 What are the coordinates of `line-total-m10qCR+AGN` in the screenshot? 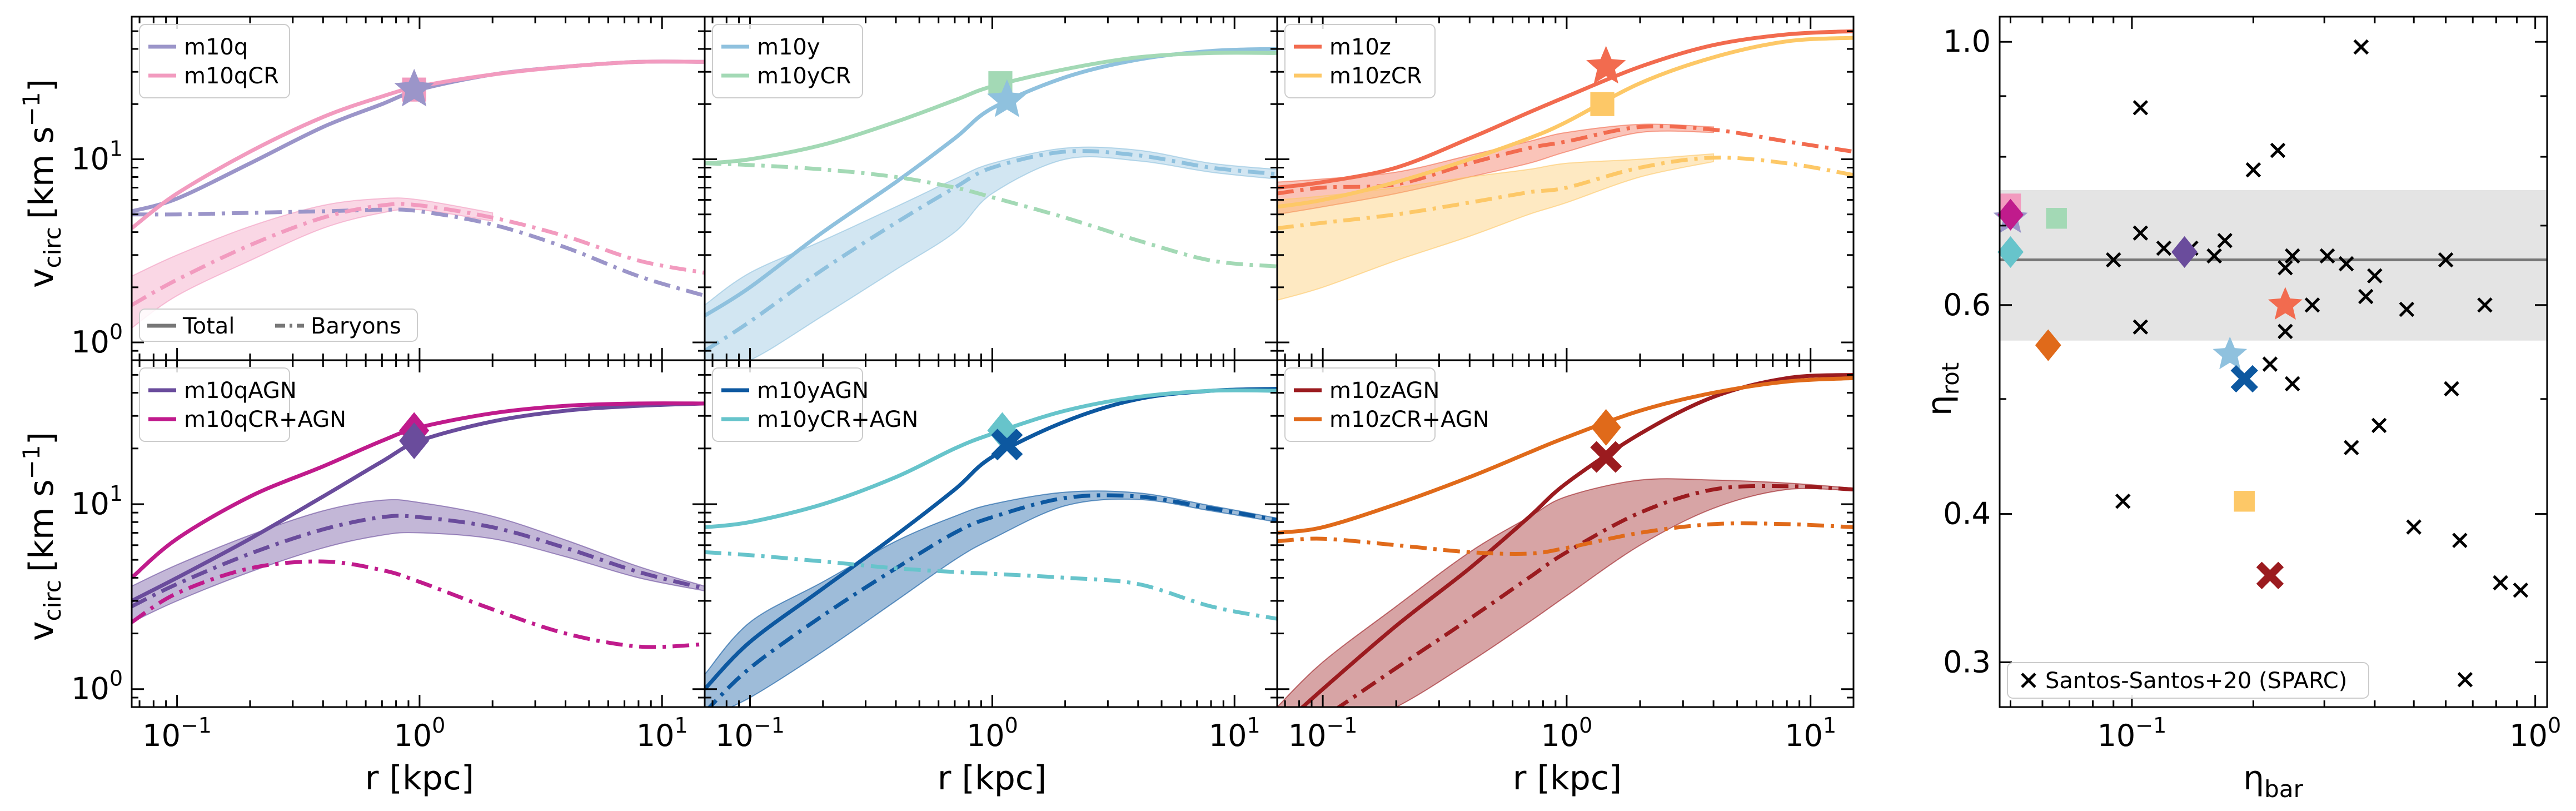 It's located at (418, 490).